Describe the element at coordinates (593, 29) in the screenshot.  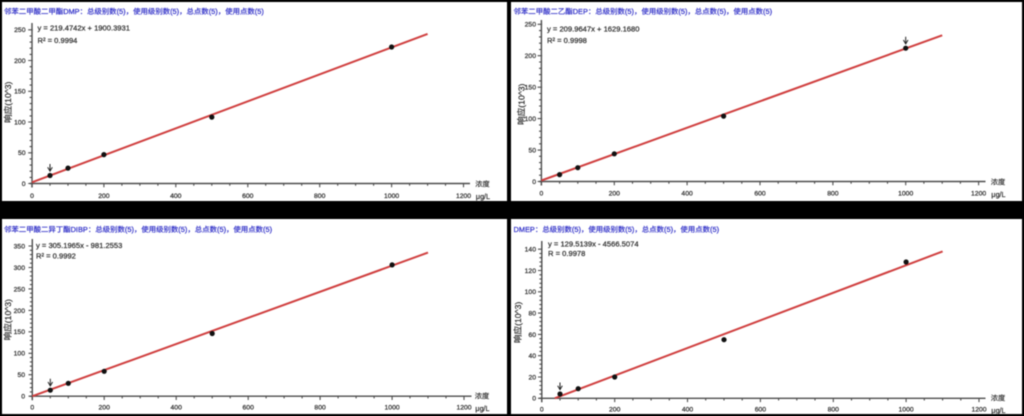
I see `svg-text: y = 209.9647x + 1629.1680` at that location.